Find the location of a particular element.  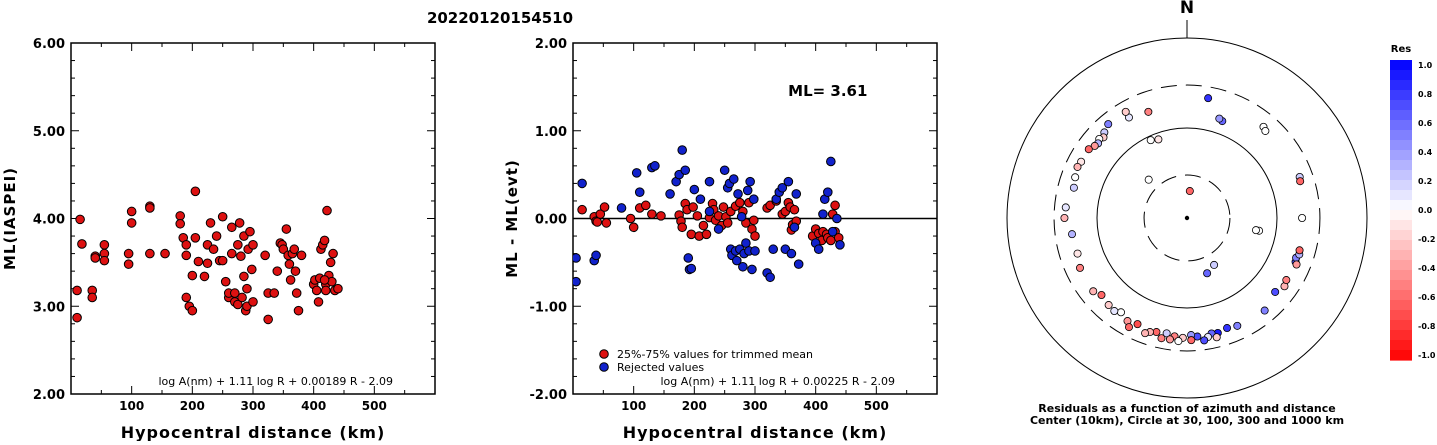

x-axis-label: Hypocentral distance (km) is located at coordinates (755, 432).